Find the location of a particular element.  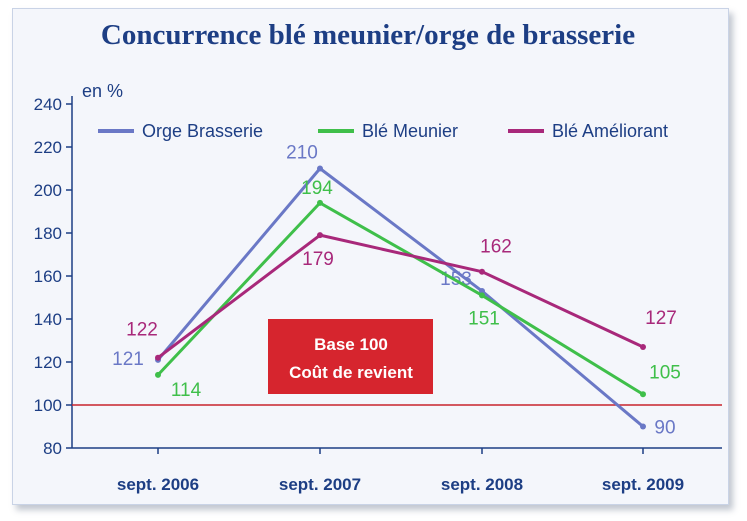

data-label: 210 is located at coordinates (302, 153).